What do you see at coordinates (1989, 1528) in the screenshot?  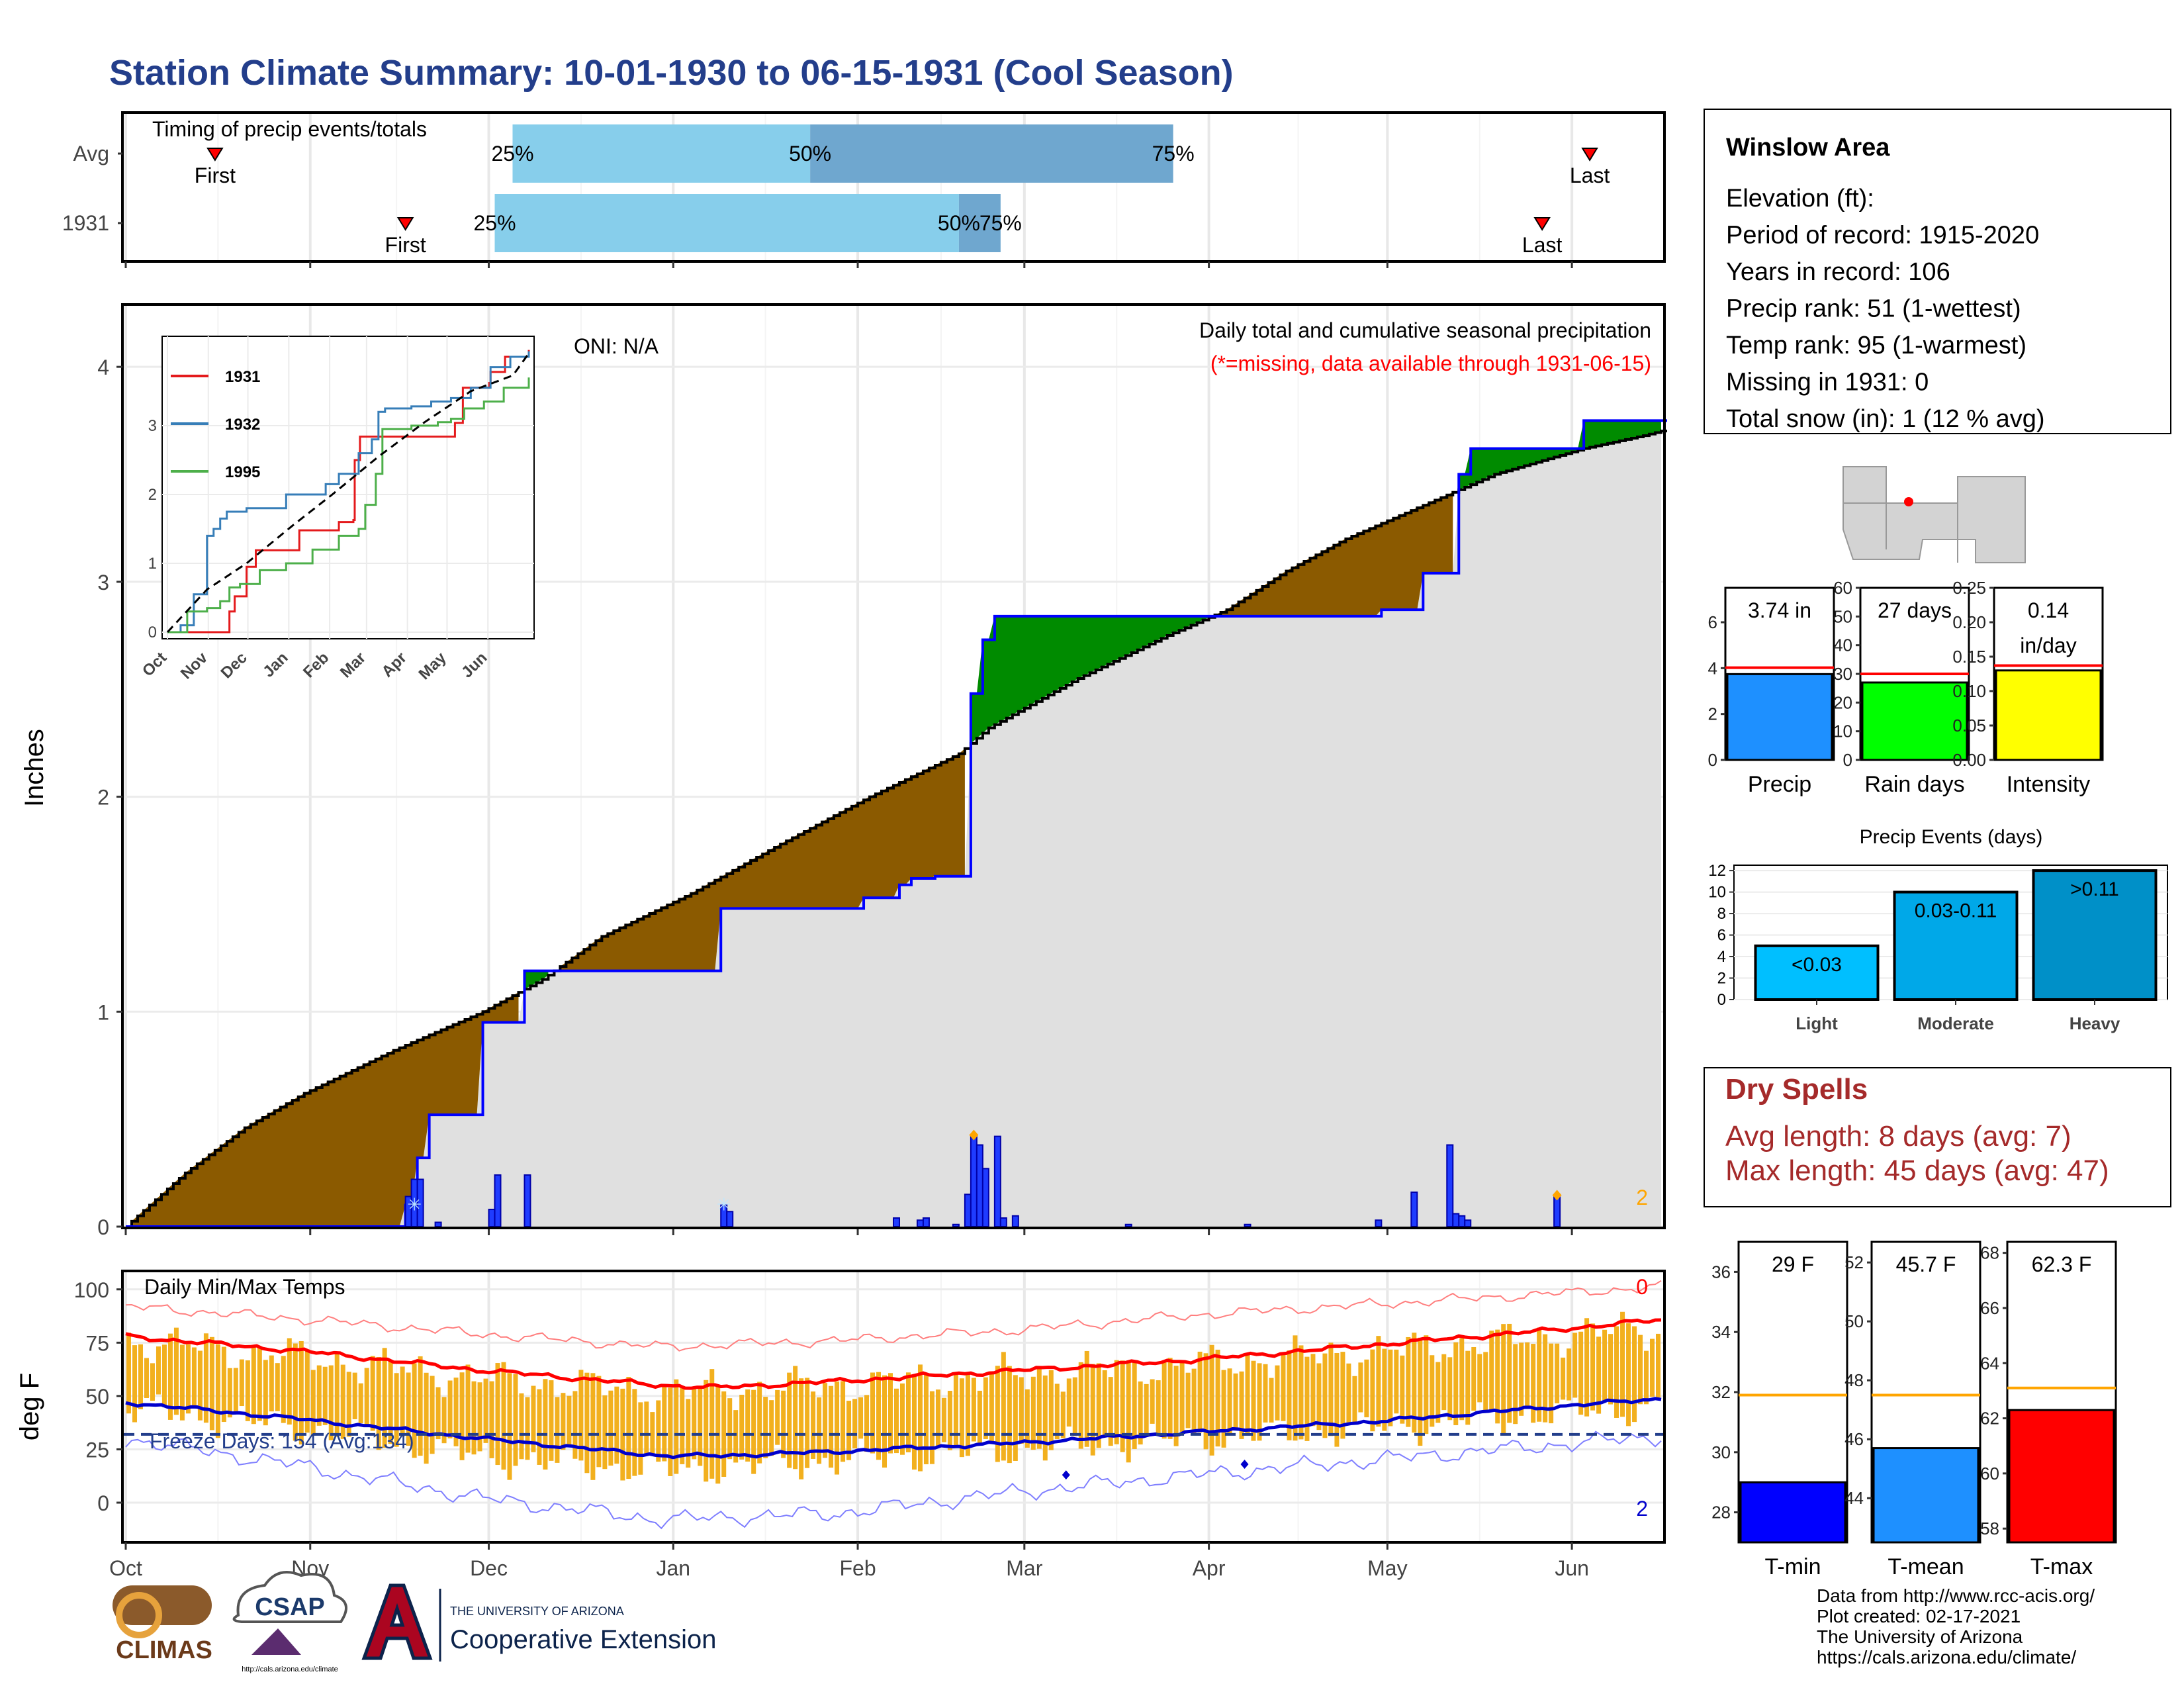 I see `season-y-tick-label: 58` at bounding box center [1989, 1528].